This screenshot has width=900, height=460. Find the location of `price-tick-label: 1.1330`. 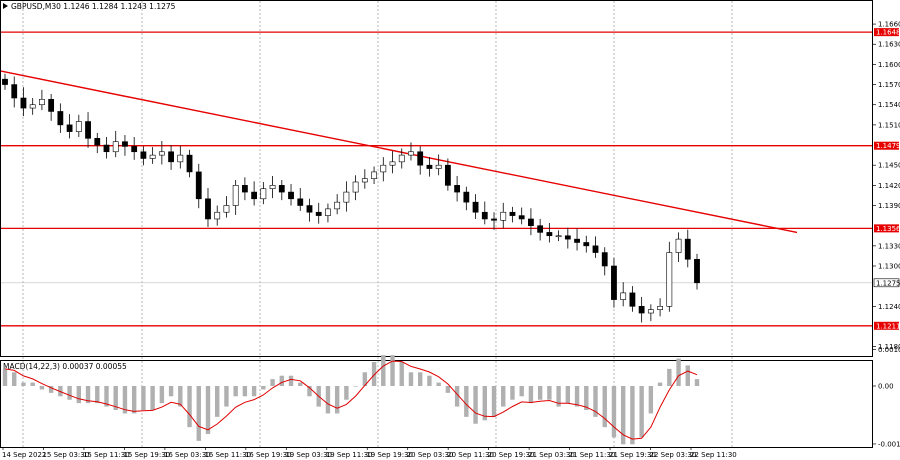

price-tick-label: 1.1330 is located at coordinates (889, 246).